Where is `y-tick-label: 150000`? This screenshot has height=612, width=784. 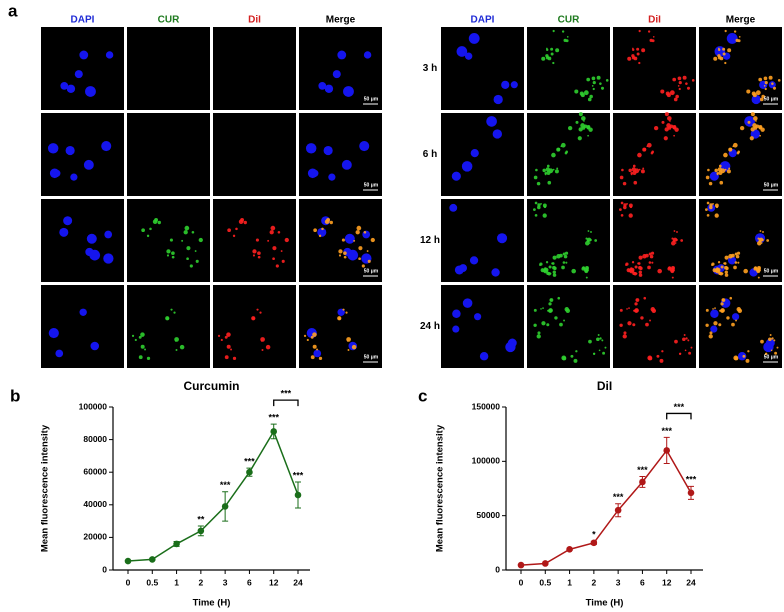 y-tick-label: 150000 is located at coordinates (486, 406).